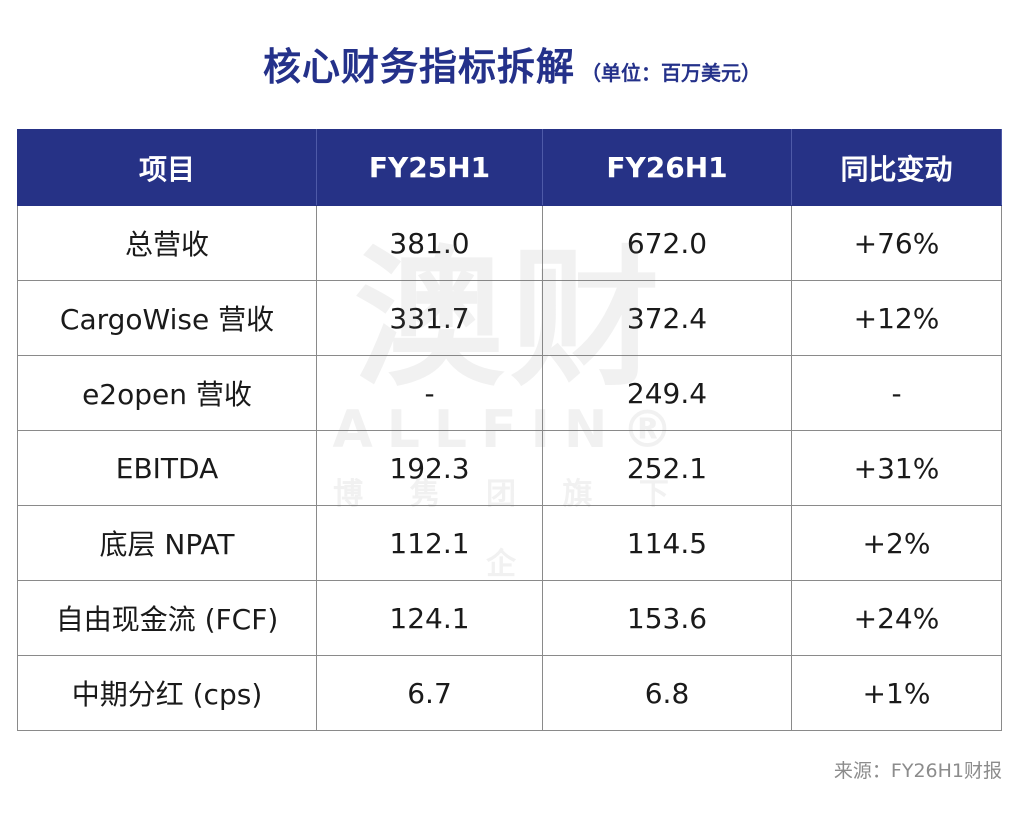 The width and height of the screenshot is (1024, 831). What do you see at coordinates (896, 618) in the screenshot?
I see `cell-yoy-change: +24%` at bounding box center [896, 618].